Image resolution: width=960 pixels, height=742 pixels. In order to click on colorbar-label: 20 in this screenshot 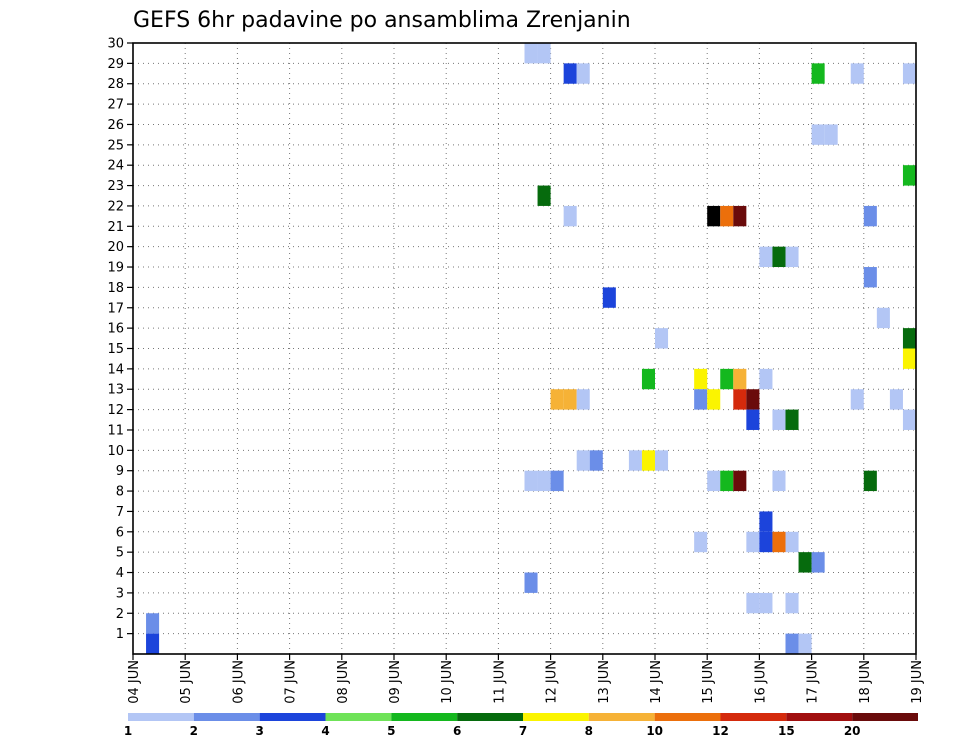, I will do `click(852, 731)`.